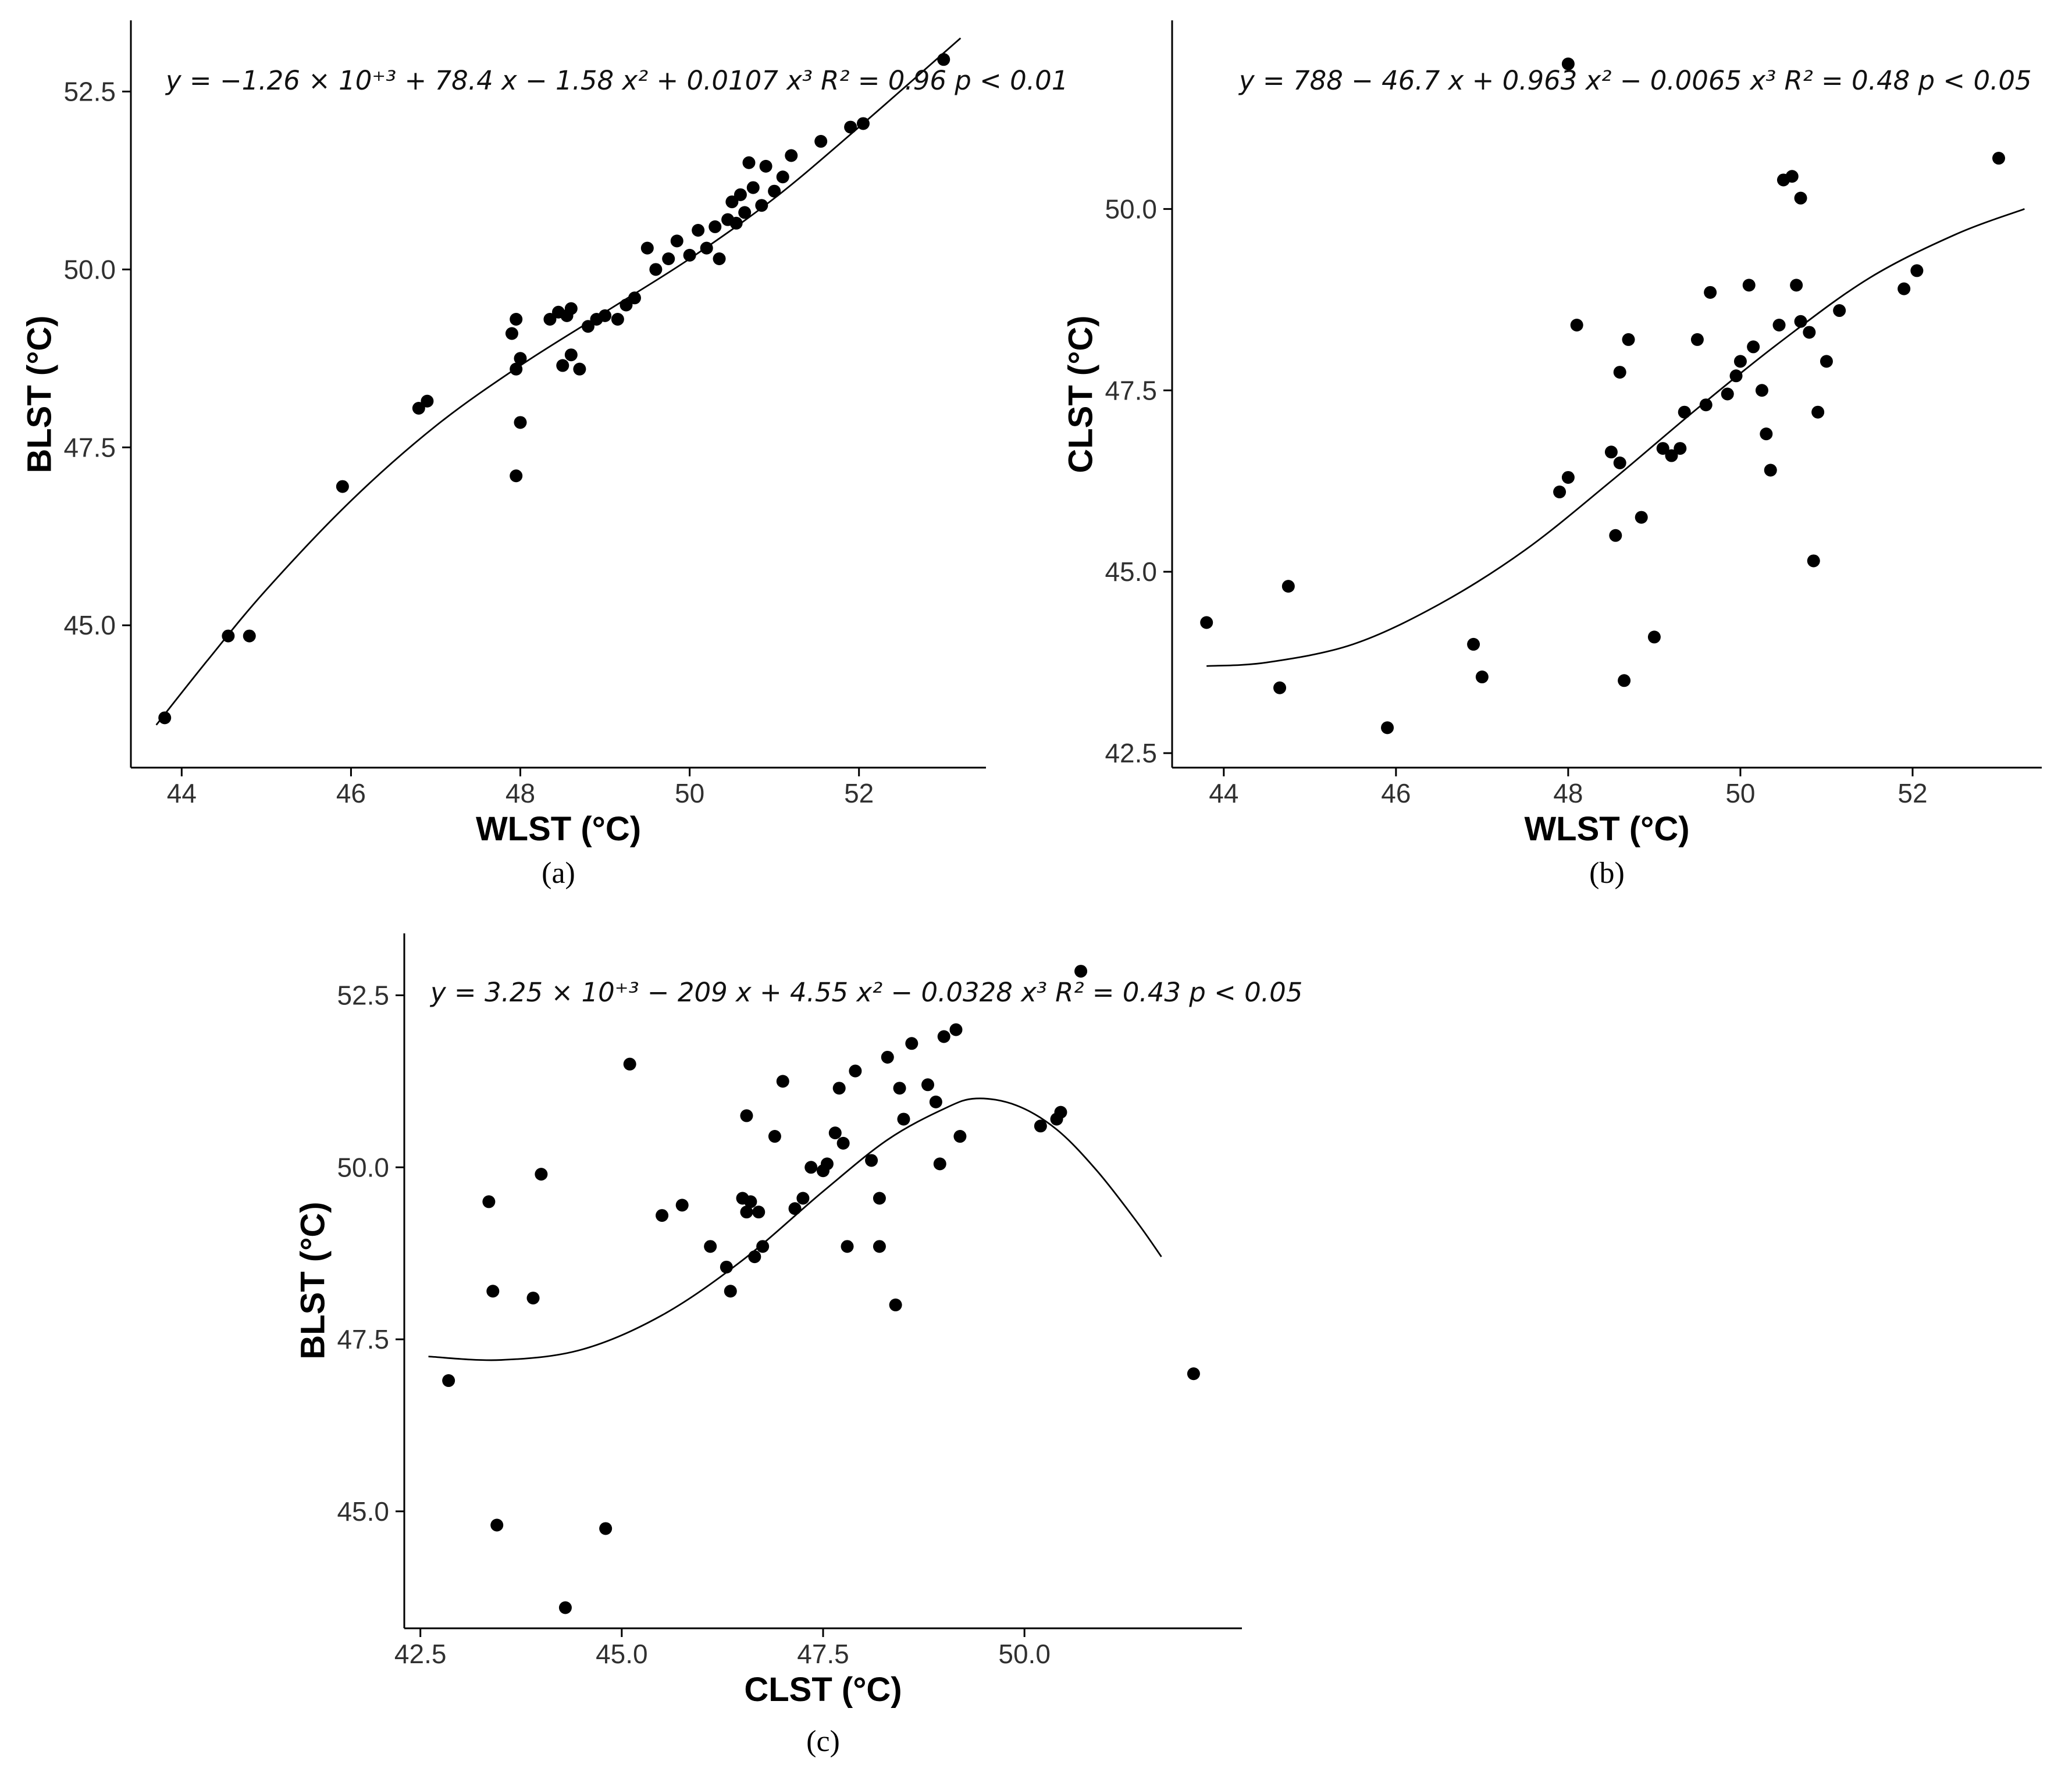  What do you see at coordinates (1131, 753) in the screenshot?
I see `y-tick-label: 42.5` at bounding box center [1131, 753].